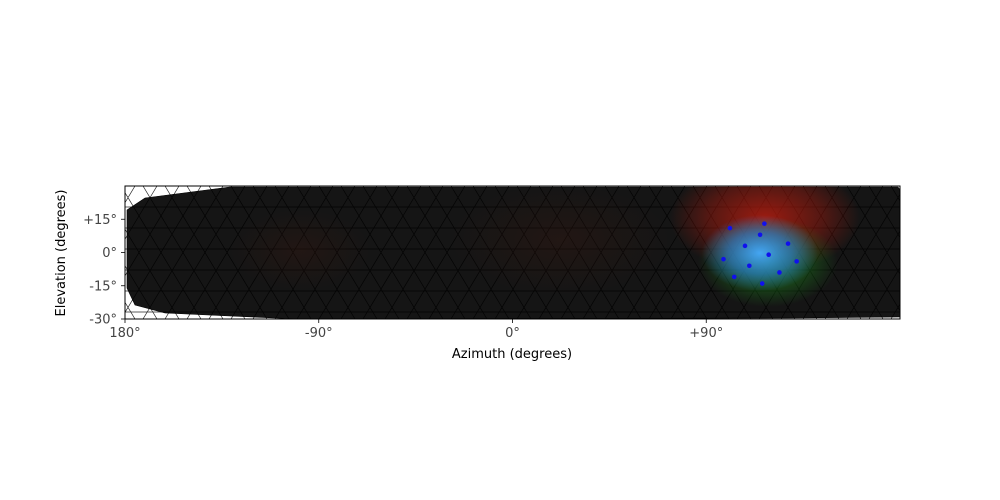  What do you see at coordinates (61, 253) in the screenshot?
I see `y-axis-label: Elevation (degrees)` at bounding box center [61, 253].